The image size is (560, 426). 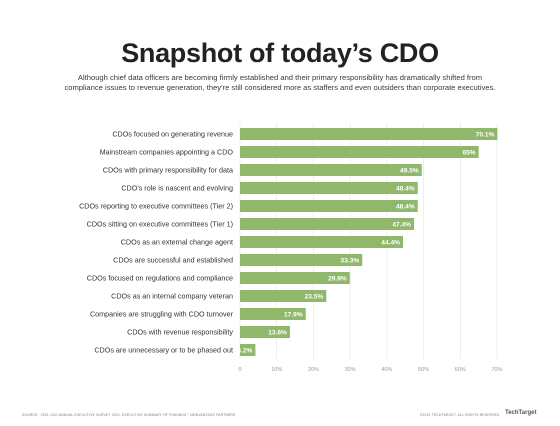 I want to click on data-label: 4.2%, so click(x=244, y=350).